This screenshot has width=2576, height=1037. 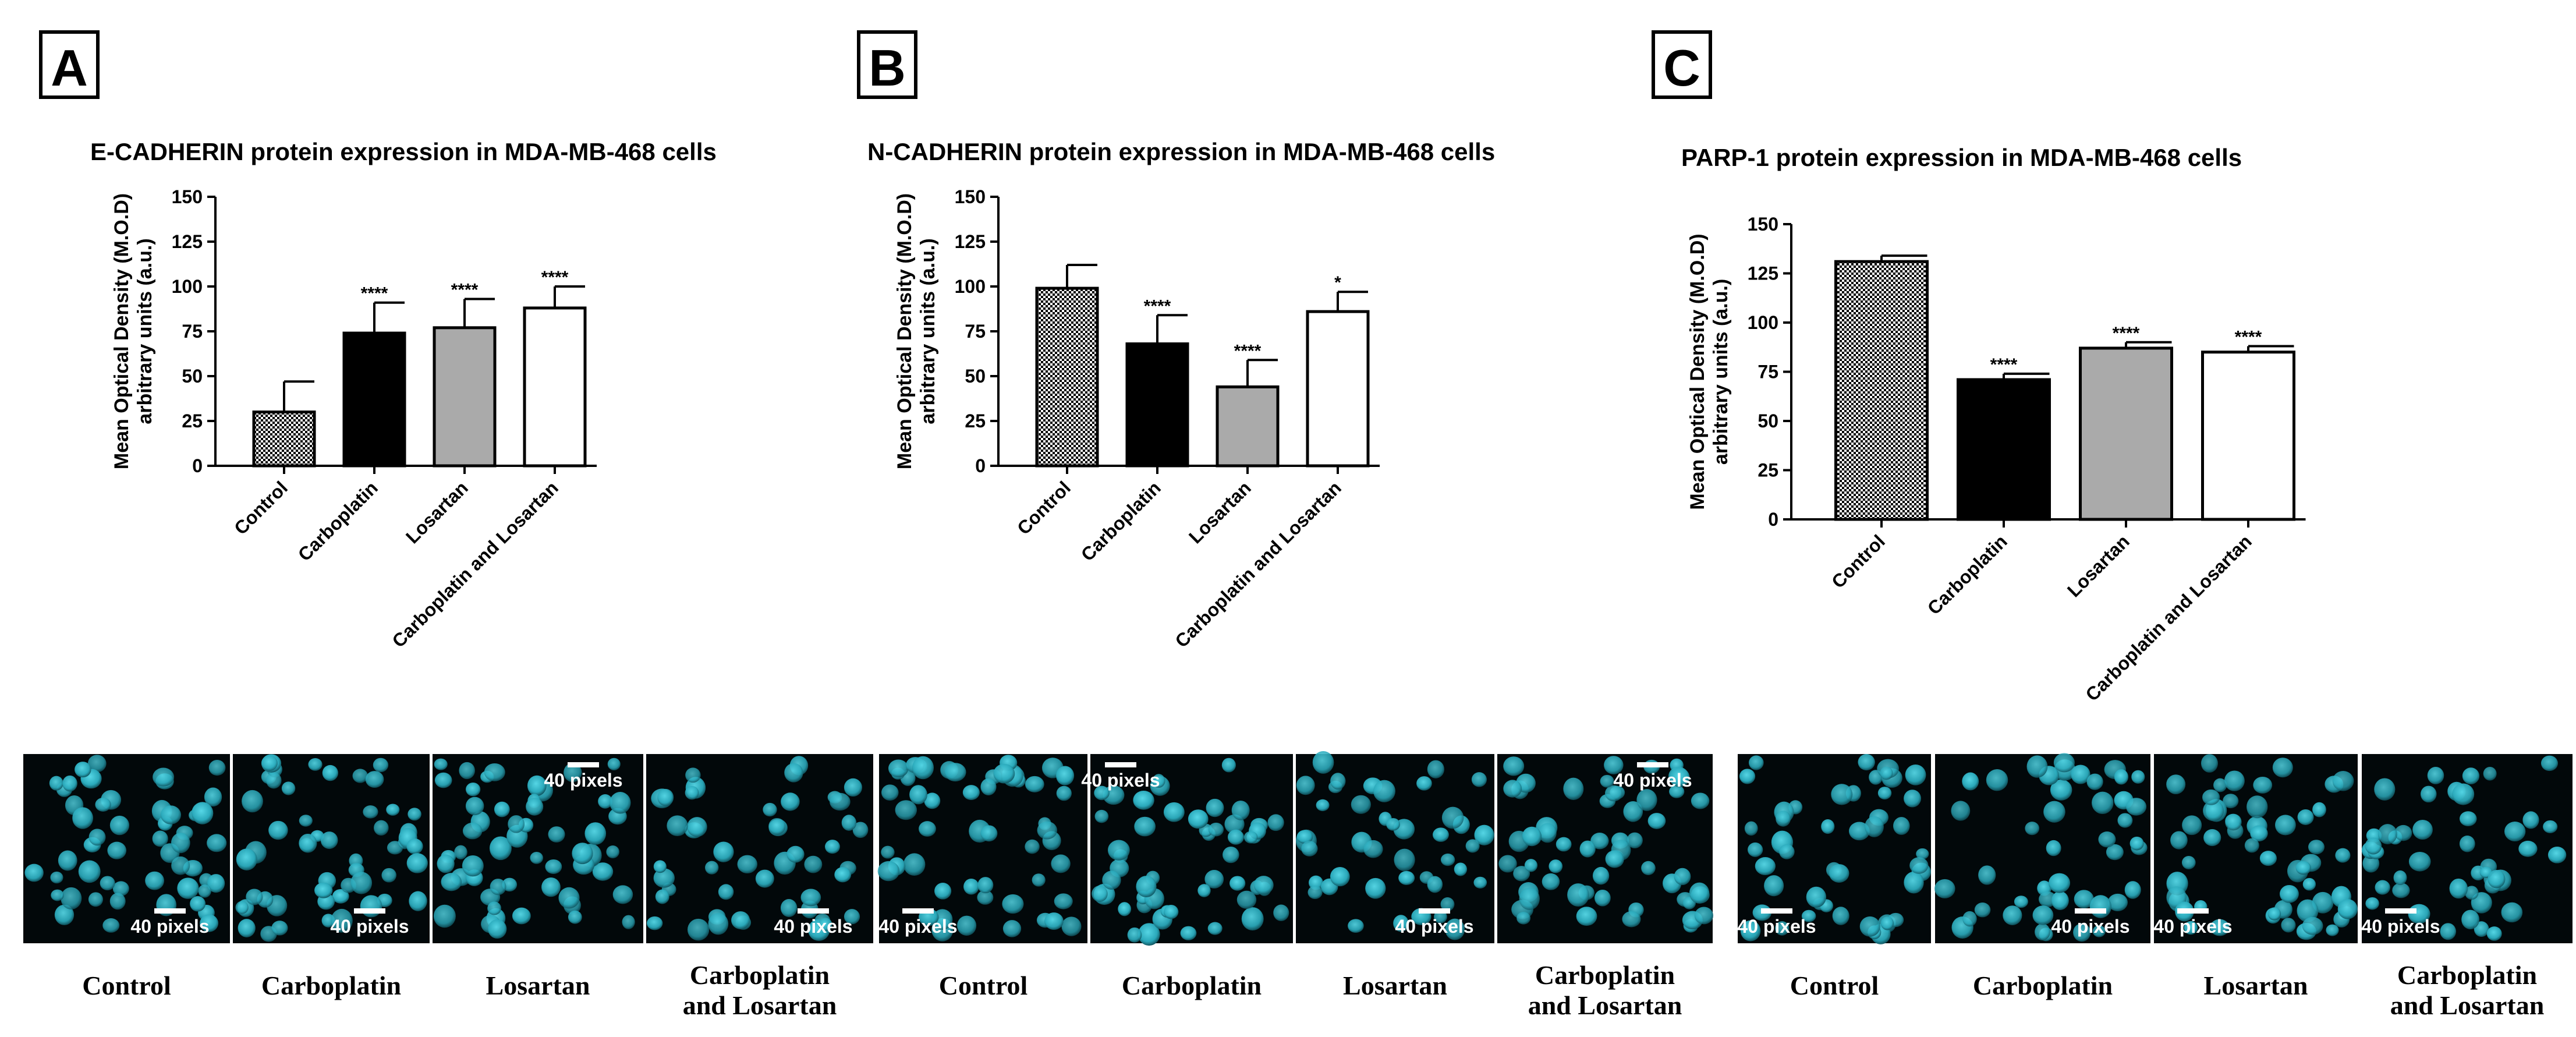 What do you see at coordinates (1187, 877) in the screenshot?
I see `micrograph-2-2: 40 pixels Carboplatin` at bounding box center [1187, 877].